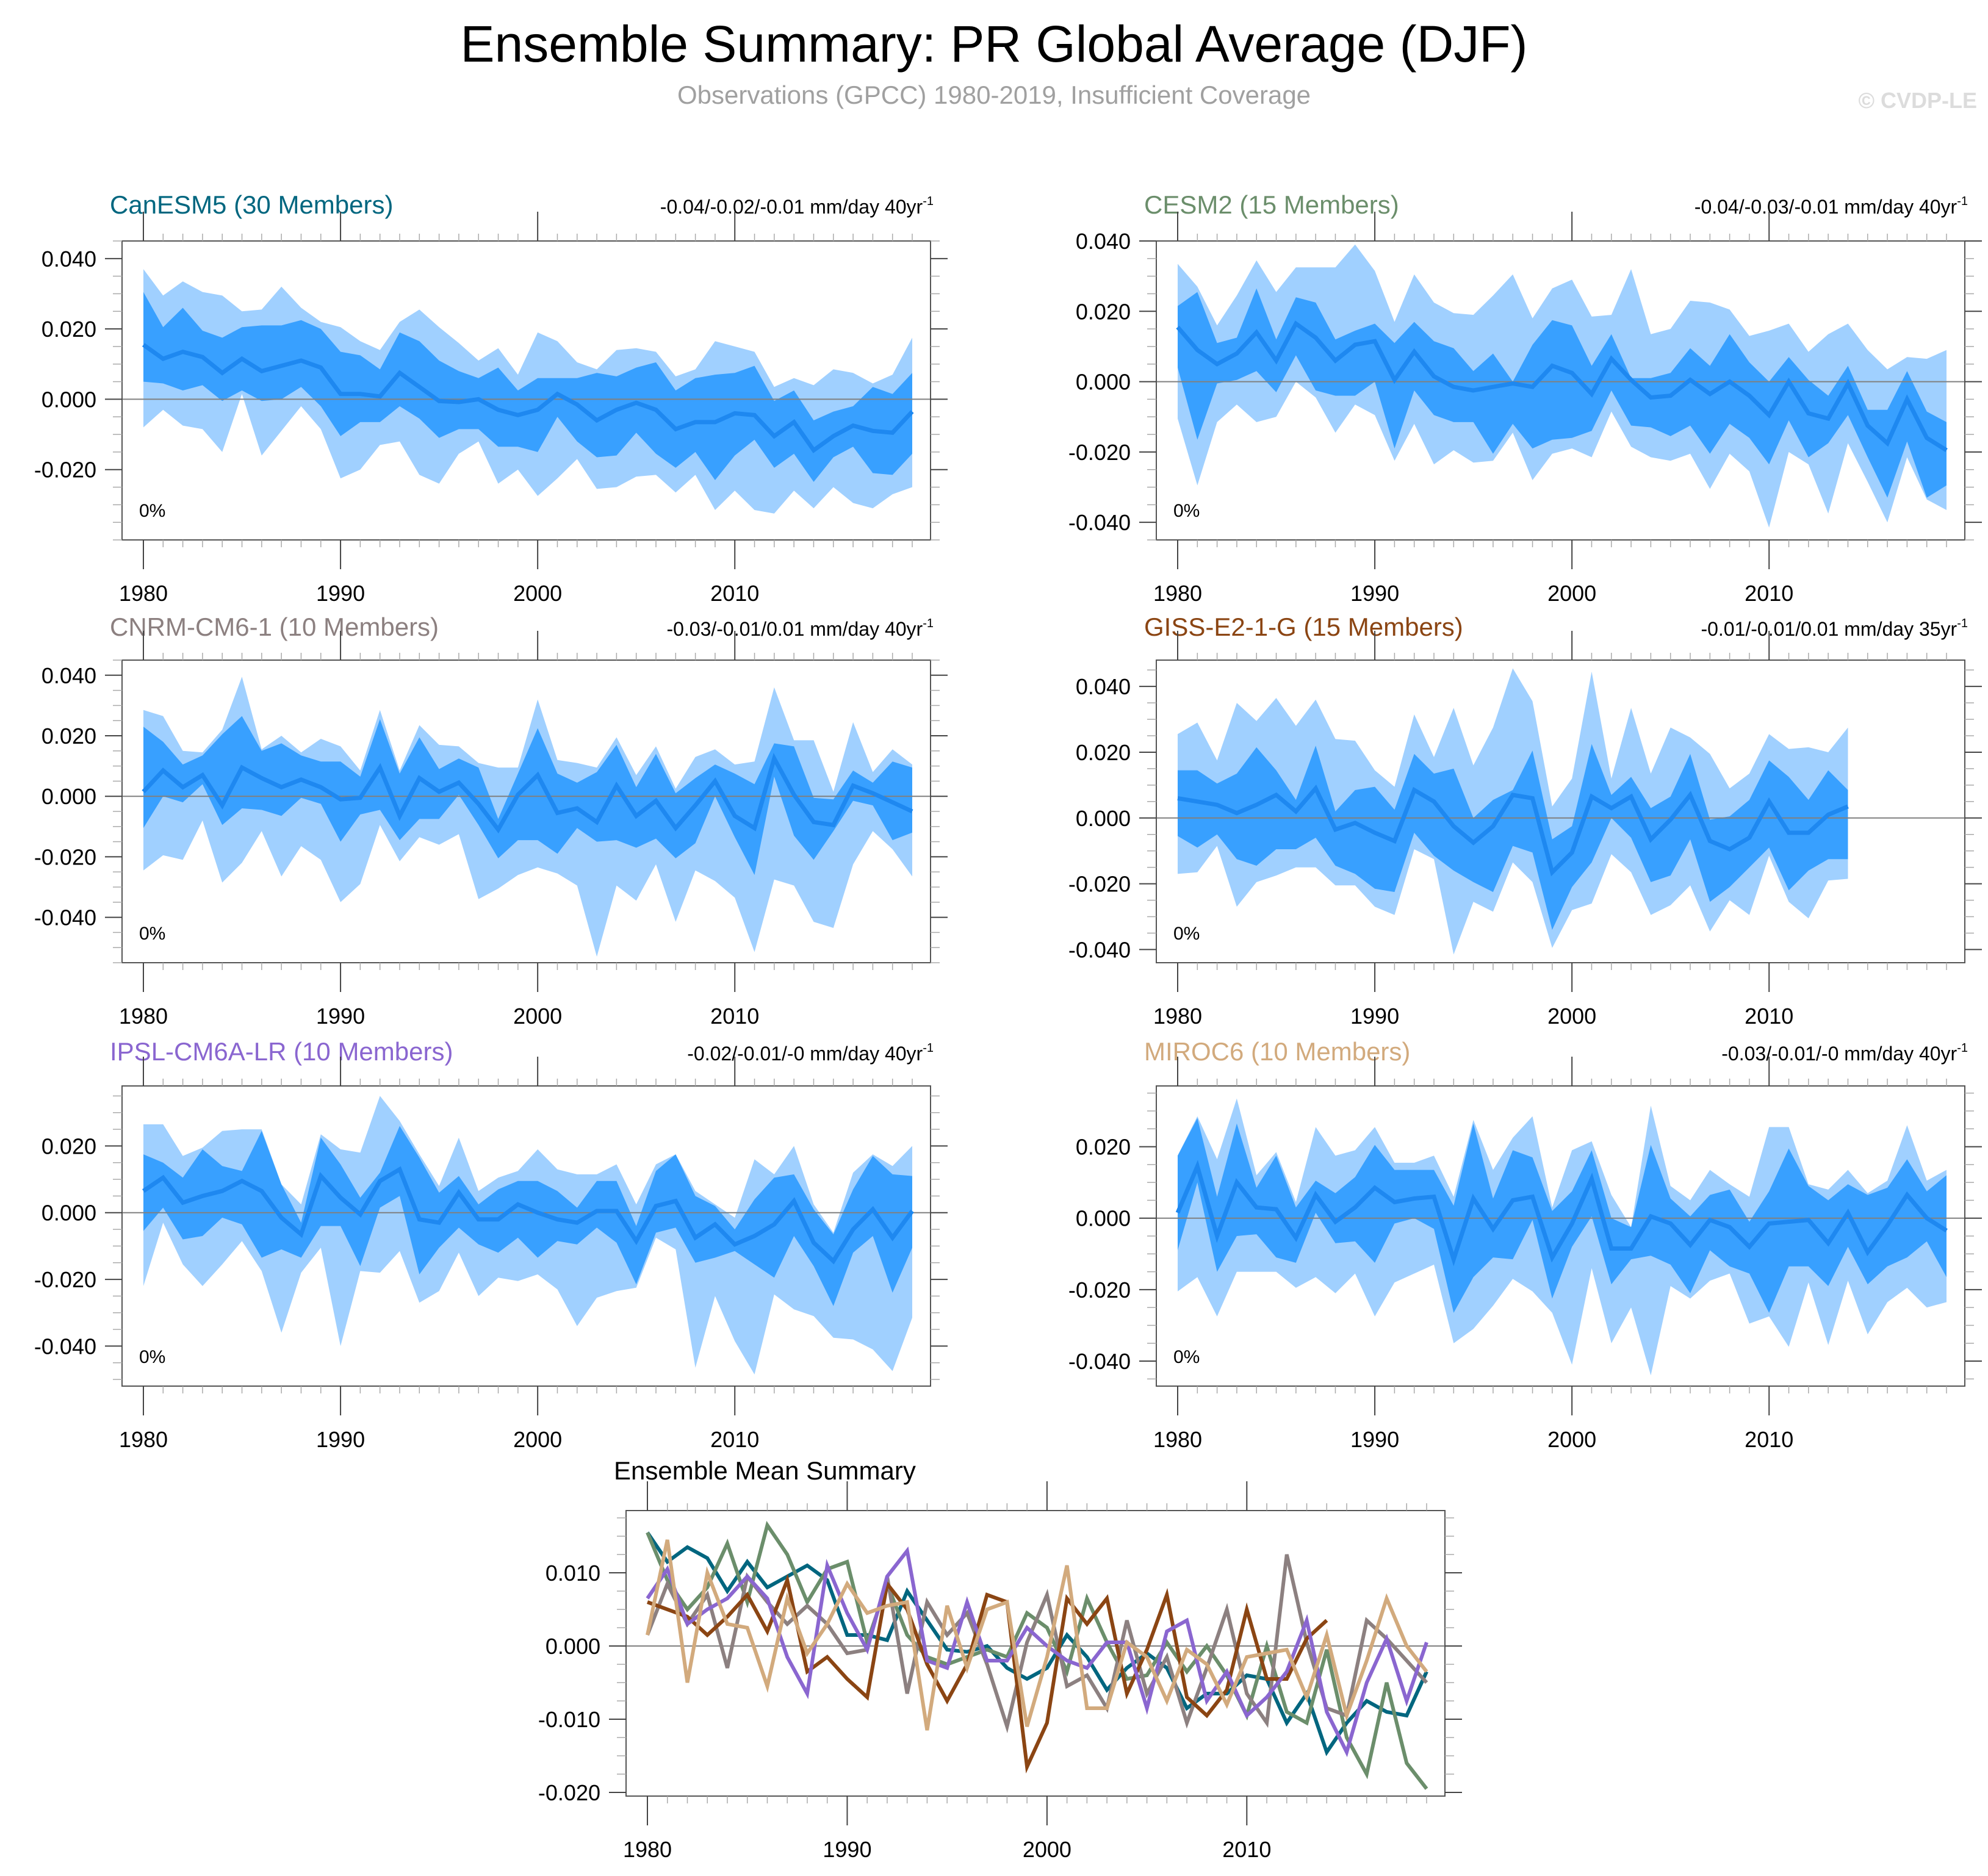 The image size is (1988, 1876). Describe the element at coordinates (805, 1054) in the screenshot. I see `trend-text: -0.02/-0.01/-0 mm/day 40yr` at that location.